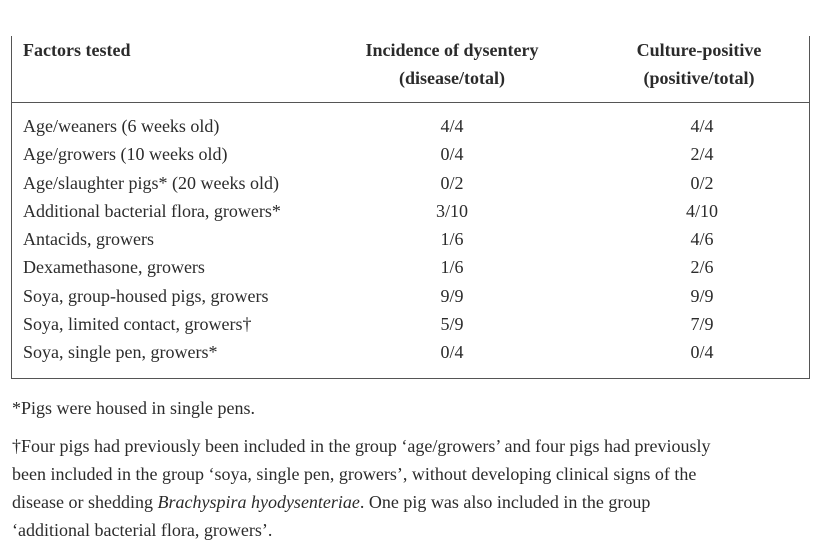 The width and height of the screenshot is (820, 554). Describe the element at coordinates (77, 50) in the screenshot. I see `header-factors-tested: Factors tested` at that location.